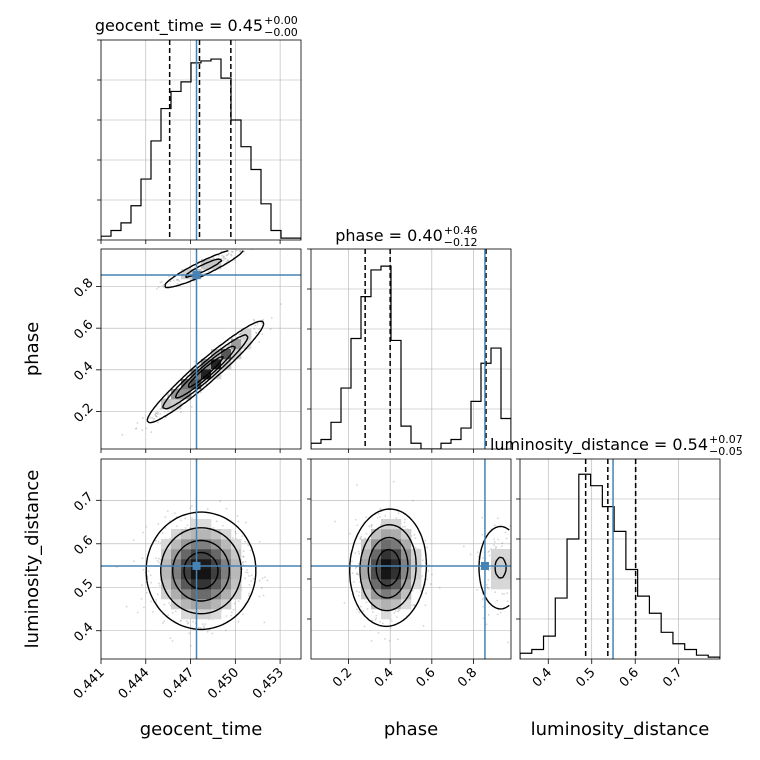 The image size is (760, 760). Describe the element at coordinates (201, 149) in the screenshot. I see `histogram-step-geocent_time` at that location.